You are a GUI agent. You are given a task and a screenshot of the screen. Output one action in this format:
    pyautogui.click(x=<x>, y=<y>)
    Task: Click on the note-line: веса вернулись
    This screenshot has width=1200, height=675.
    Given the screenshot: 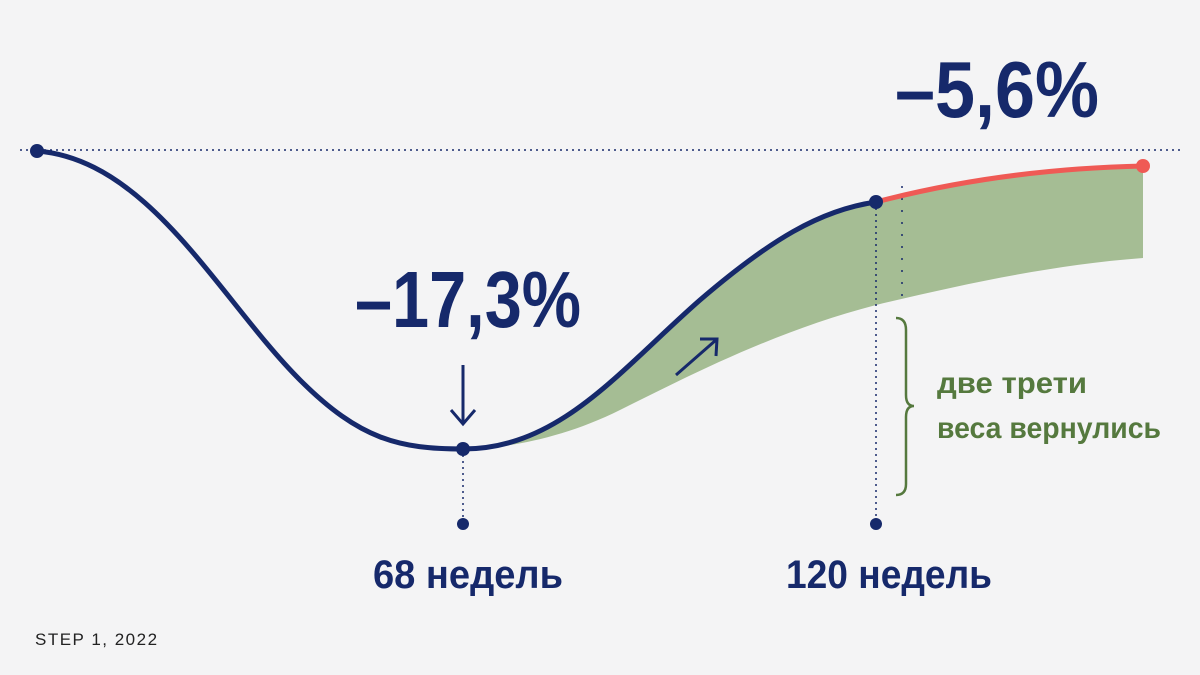 What is the action you would take?
    pyautogui.click(x=1049, y=428)
    